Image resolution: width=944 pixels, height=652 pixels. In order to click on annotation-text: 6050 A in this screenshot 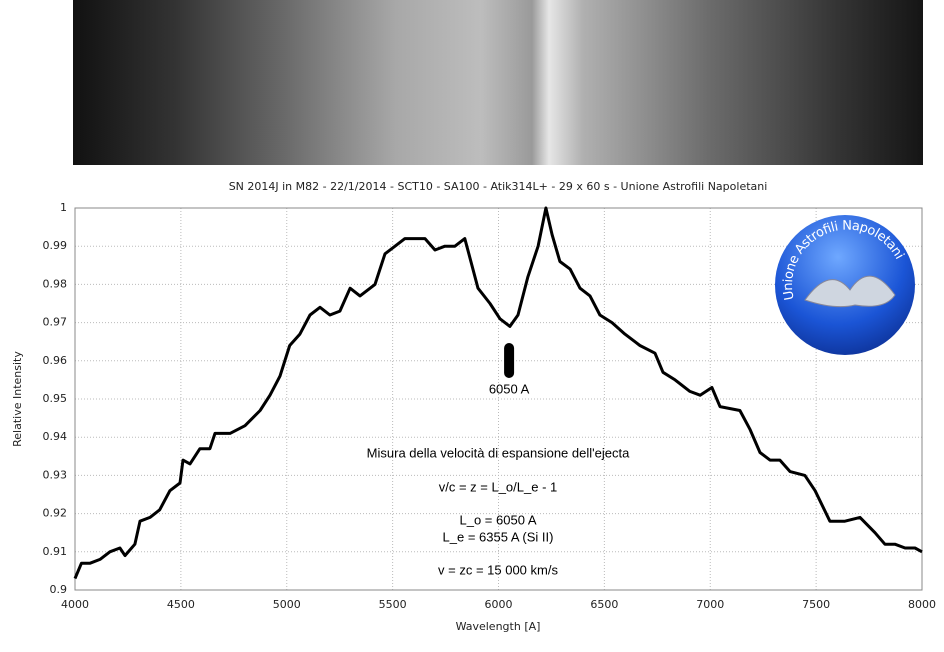, I will do `click(509, 388)`.